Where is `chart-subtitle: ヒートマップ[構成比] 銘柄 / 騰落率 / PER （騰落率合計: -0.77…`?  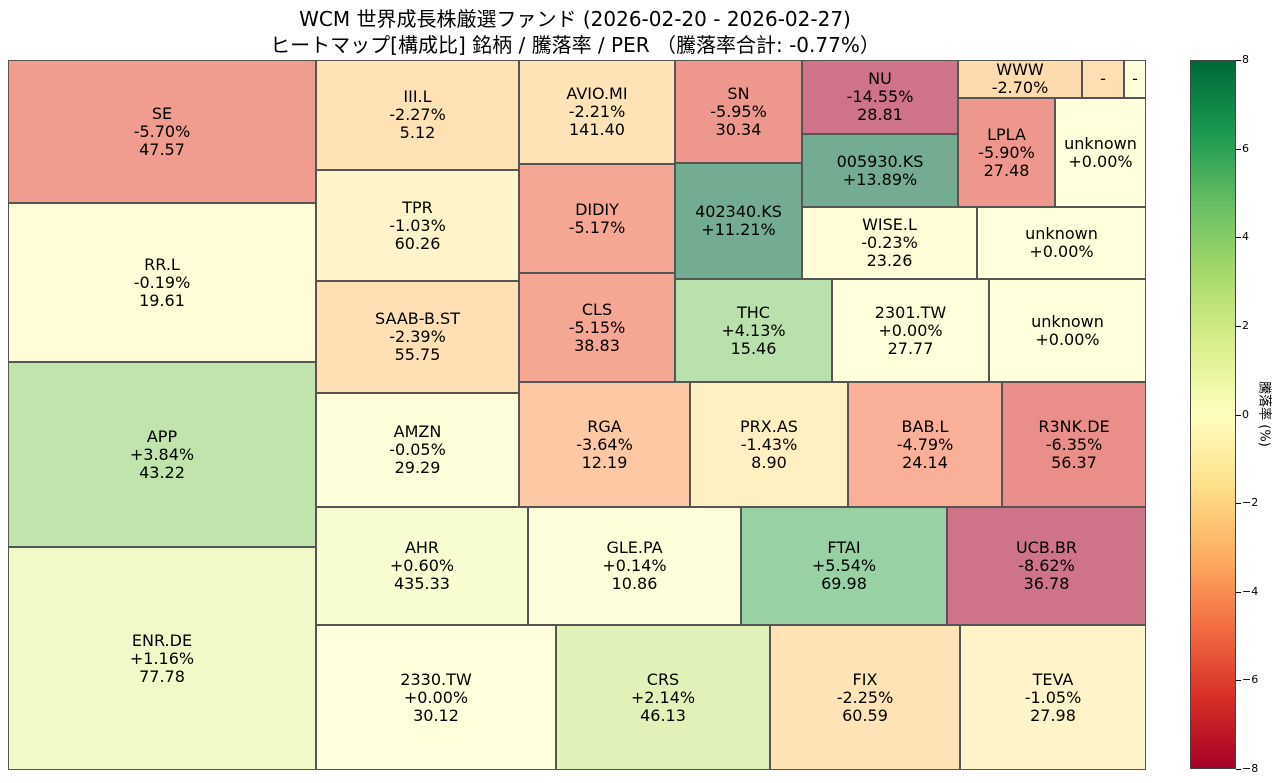
chart-subtitle: ヒートマップ[構成比] 銘柄 / 騰落率 / PER （騰落率合計: -0.77… is located at coordinates (575, 45).